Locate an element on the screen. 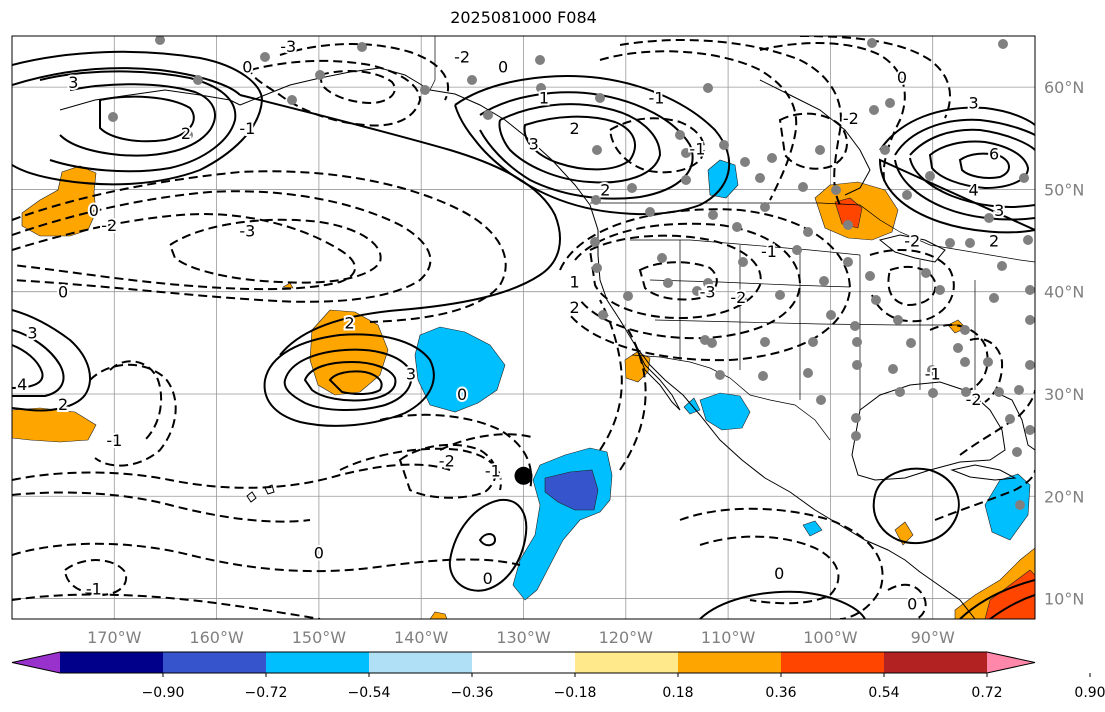 The width and height of the screenshot is (1105, 712). plot-title: 2025081000 F084 is located at coordinates (523, 17).